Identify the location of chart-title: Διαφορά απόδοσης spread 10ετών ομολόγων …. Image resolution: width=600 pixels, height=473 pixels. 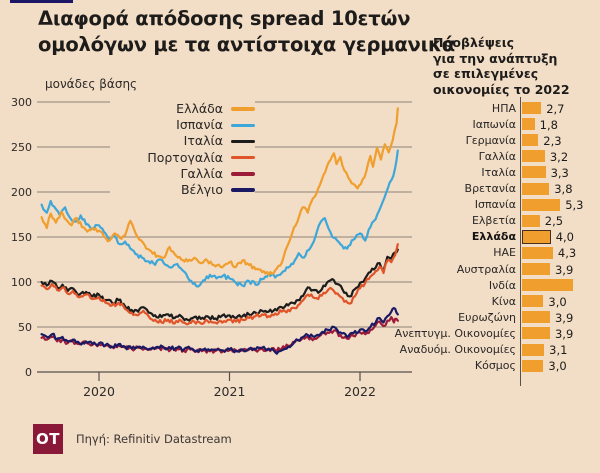
(246, 32).